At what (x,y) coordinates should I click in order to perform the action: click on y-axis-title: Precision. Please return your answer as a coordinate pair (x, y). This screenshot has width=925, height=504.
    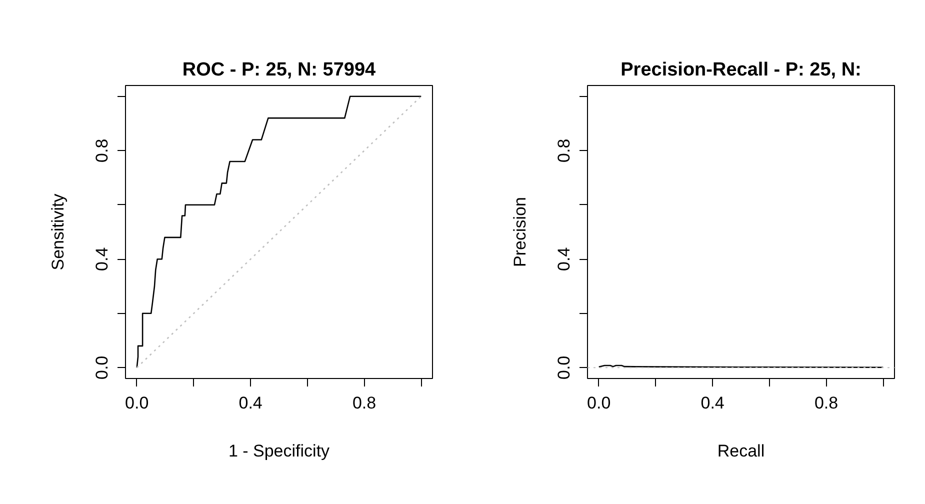
    Looking at the image, I should click on (520, 232).